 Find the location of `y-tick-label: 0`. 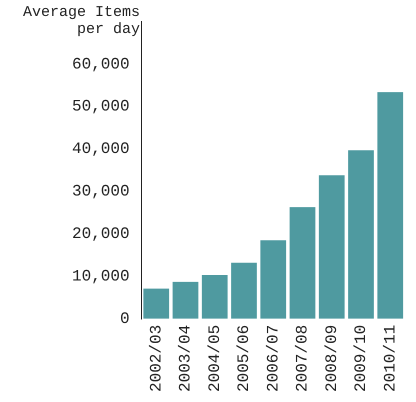

y-tick-label: 0 is located at coordinates (125, 319).